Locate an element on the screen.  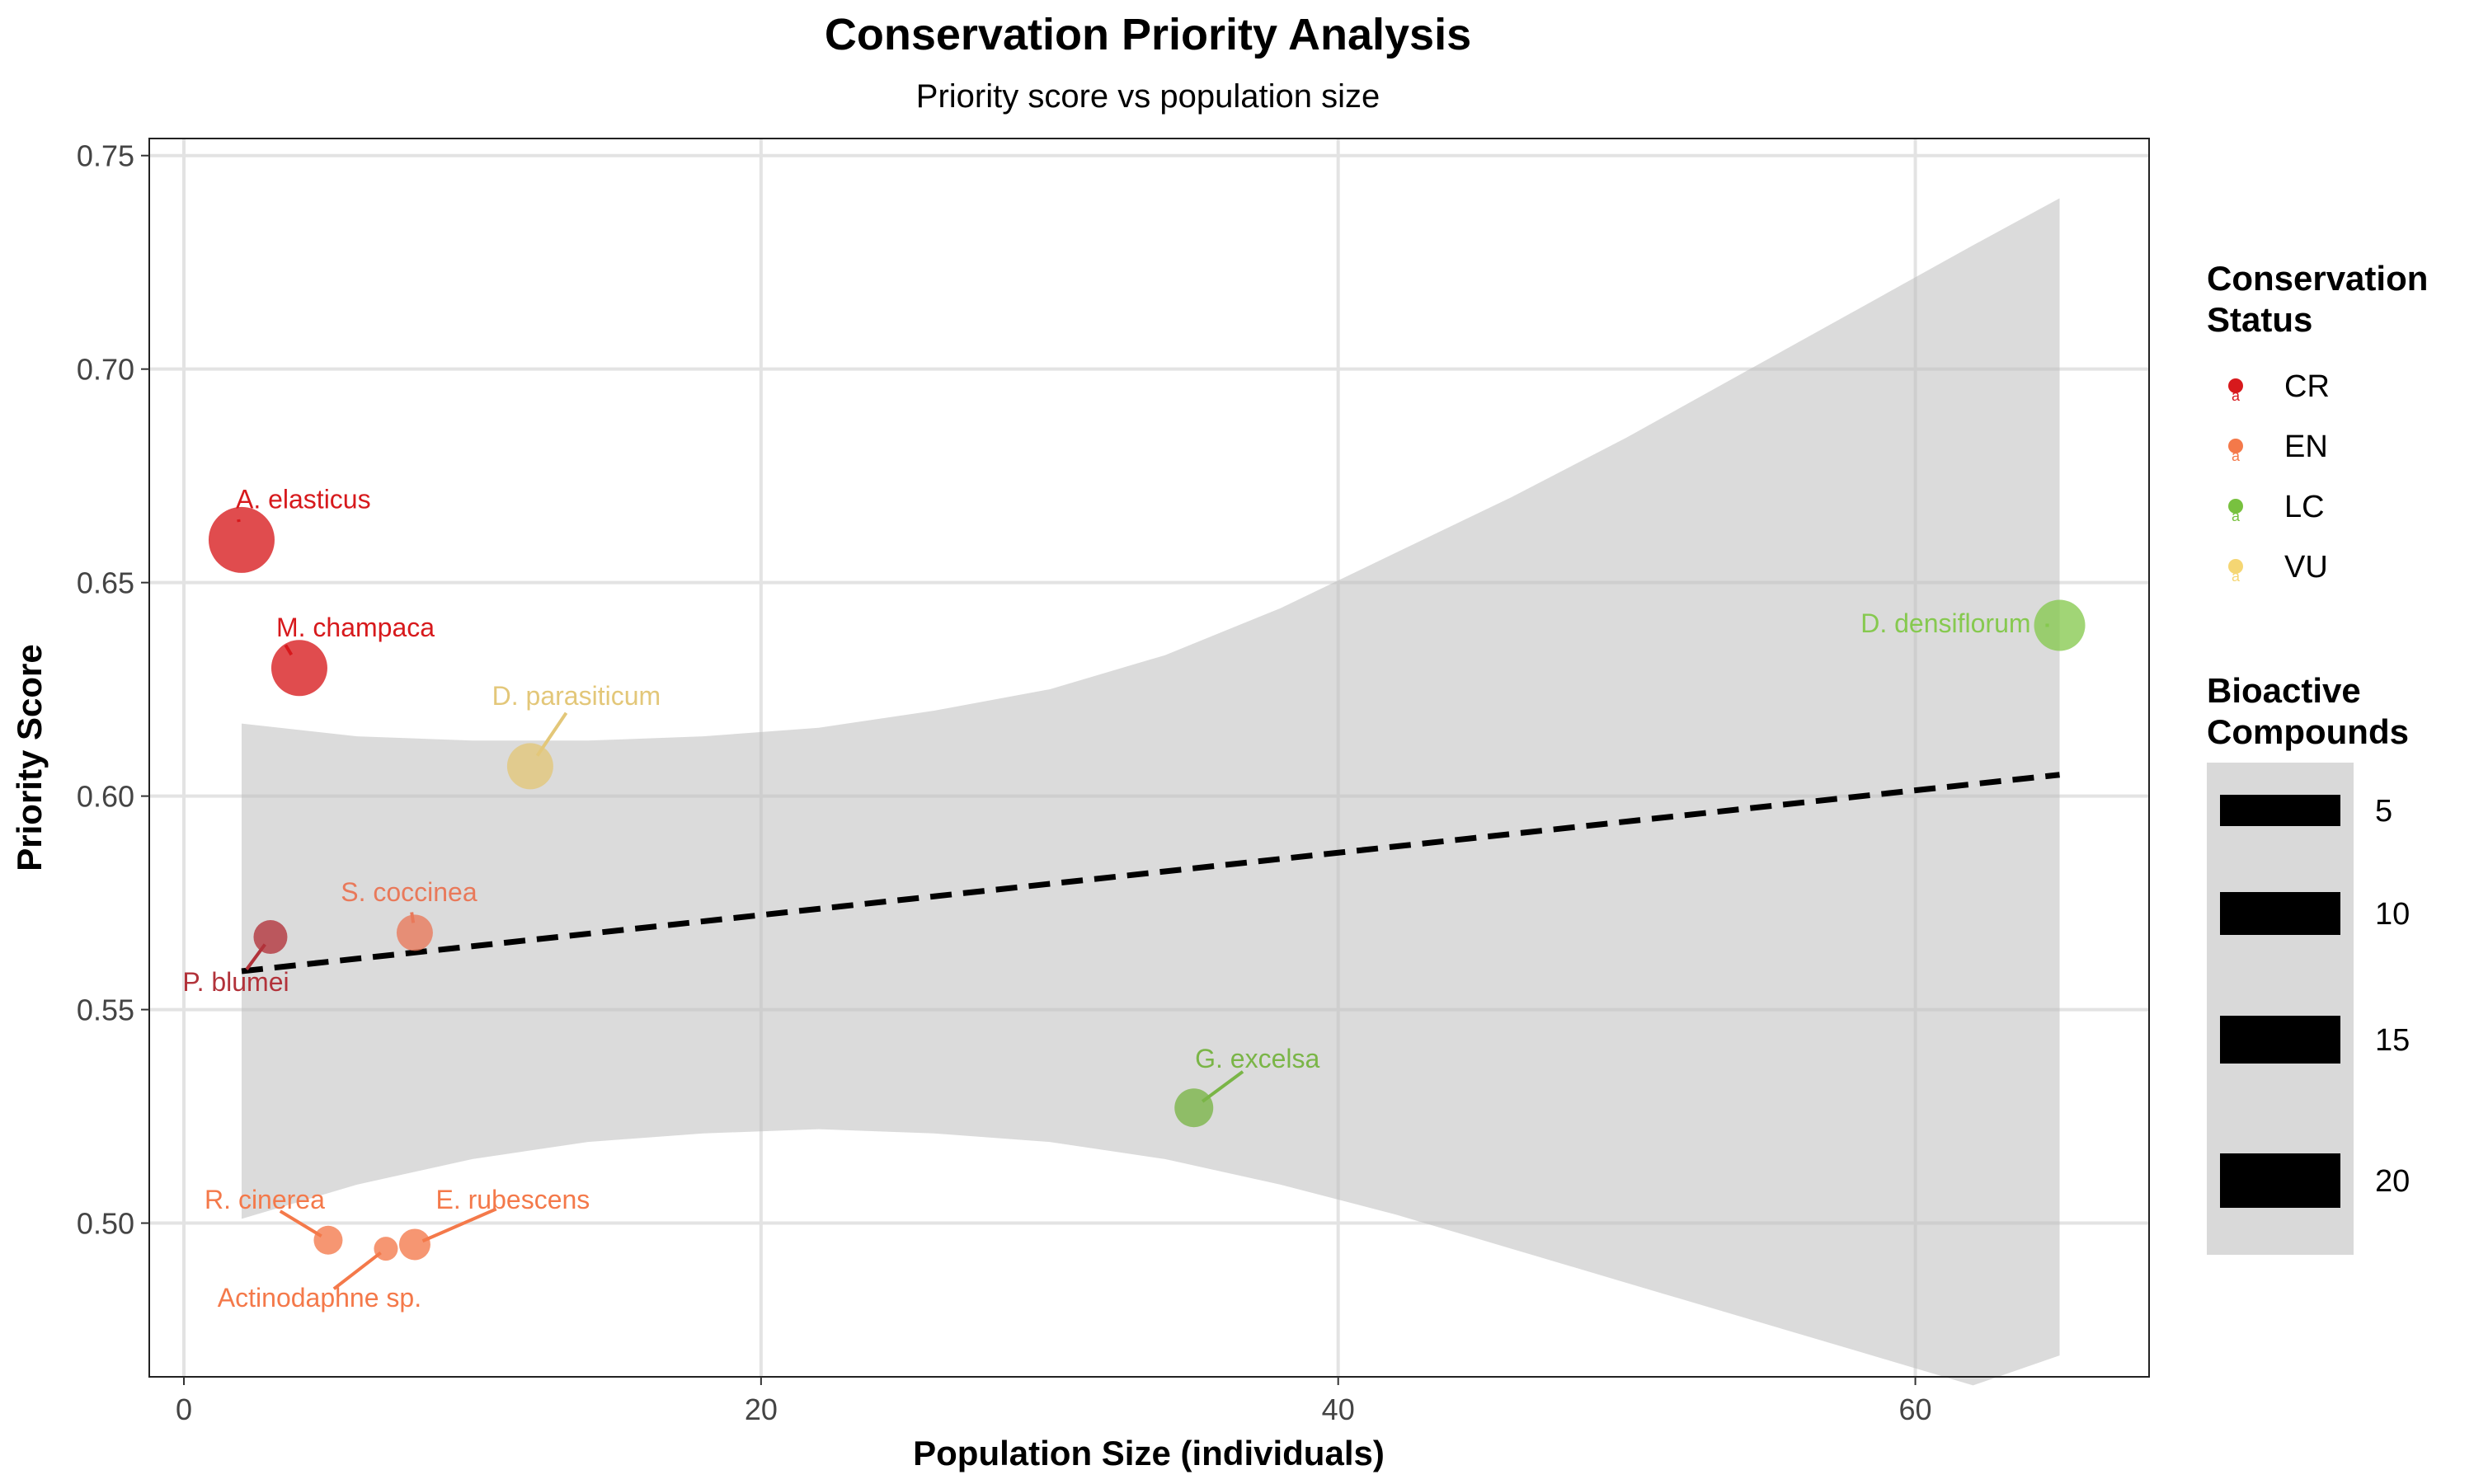
x-tick-label: 20 is located at coordinates (761, 1409).